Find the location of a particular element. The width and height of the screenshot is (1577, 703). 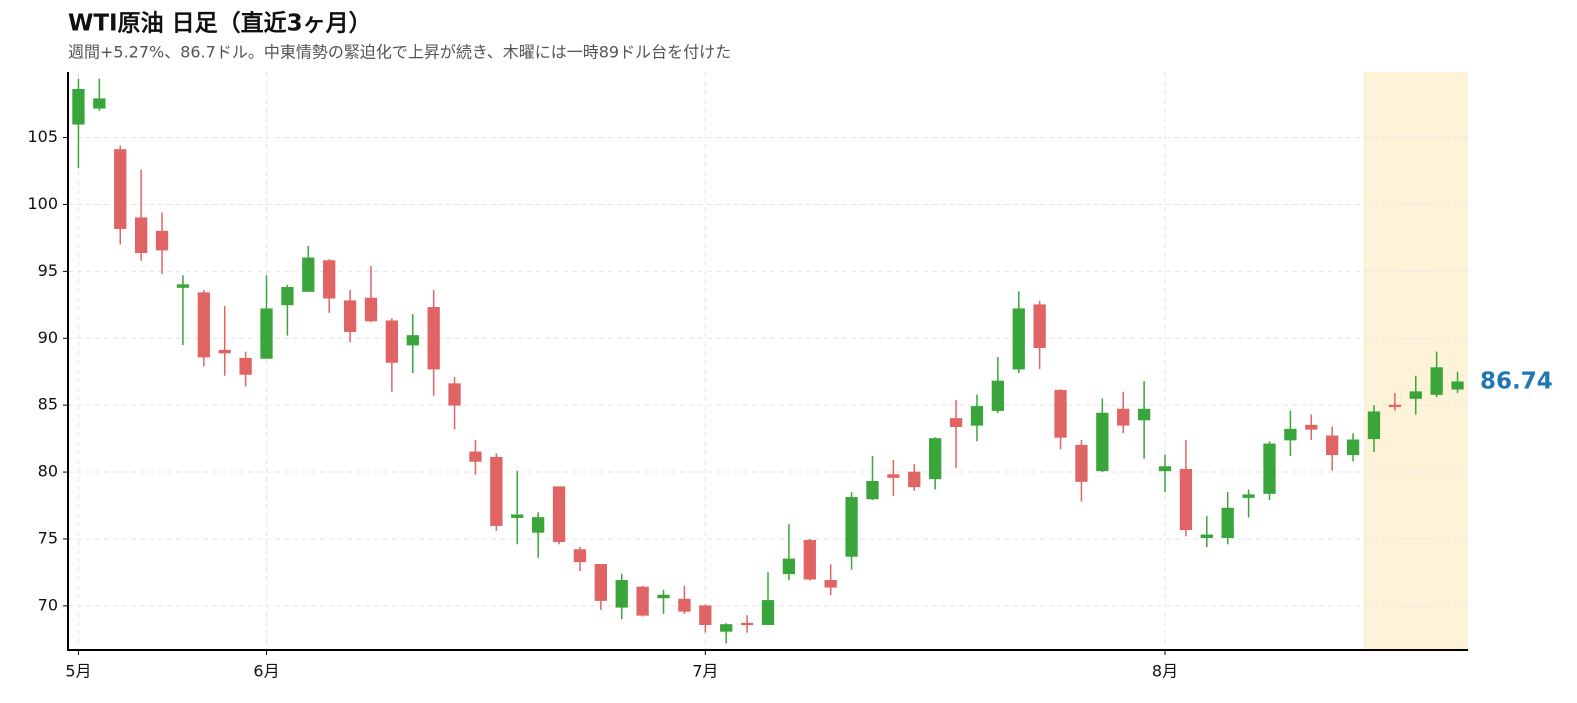

y-tick-label: 100 is located at coordinates (42, 203).